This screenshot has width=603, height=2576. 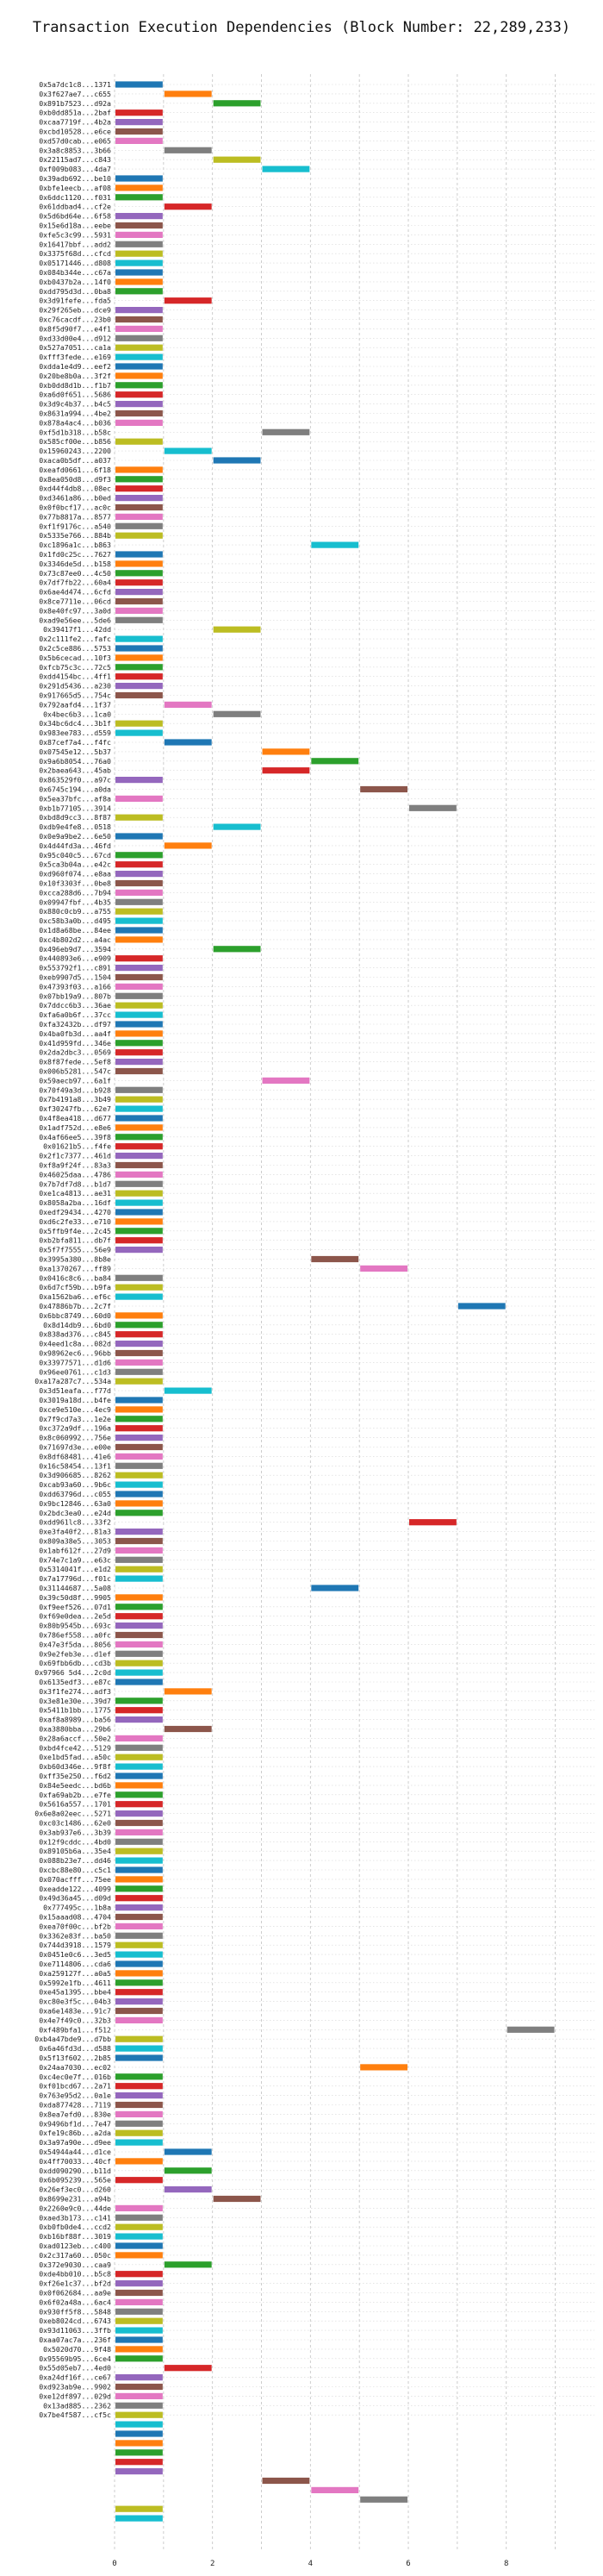 What do you see at coordinates (75, 667) in the screenshot?
I see `tx-label: 0xfcb75c3c...72c5` at bounding box center [75, 667].